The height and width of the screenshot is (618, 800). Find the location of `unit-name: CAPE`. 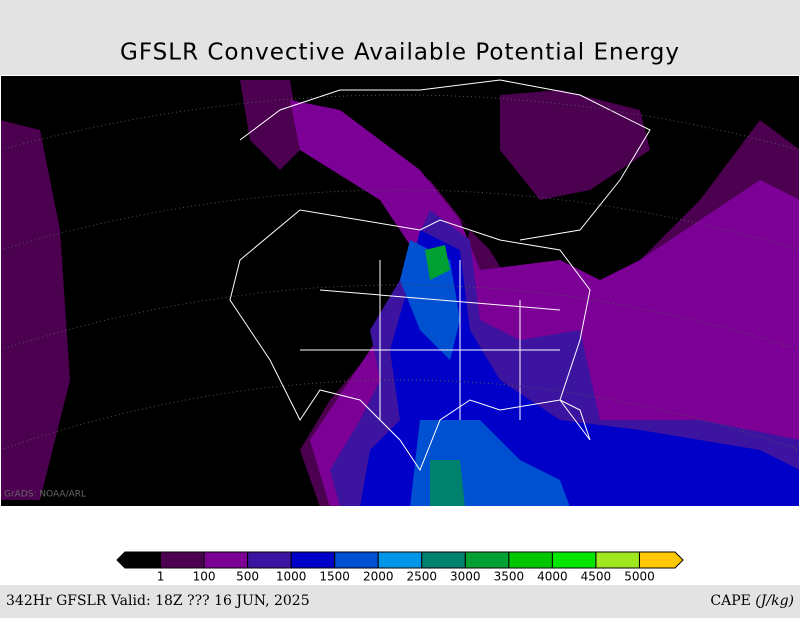

unit-name: CAPE is located at coordinates (730, 601).